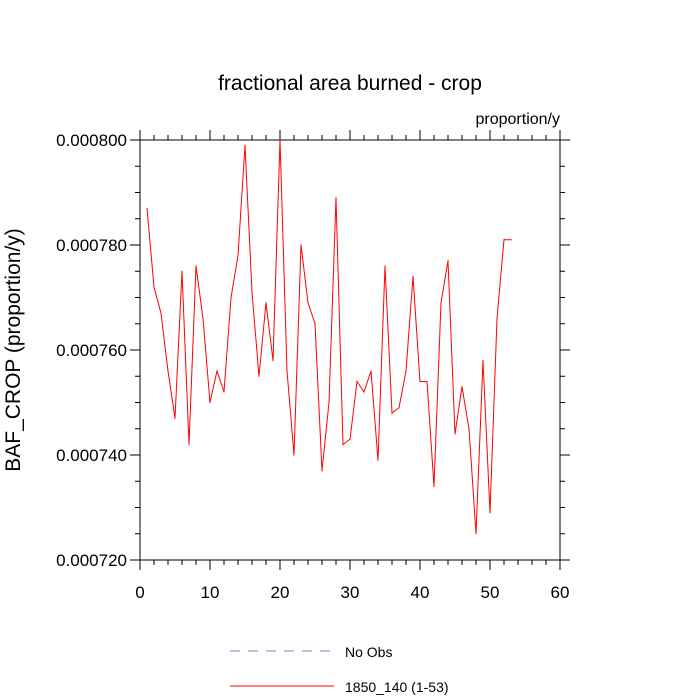 The width and height of the screenshot is (700, 700). What do you see at coordinates (350, 592) in the screenshot?
I see `x-tick-label: 30` at bounding box center [350, 592].